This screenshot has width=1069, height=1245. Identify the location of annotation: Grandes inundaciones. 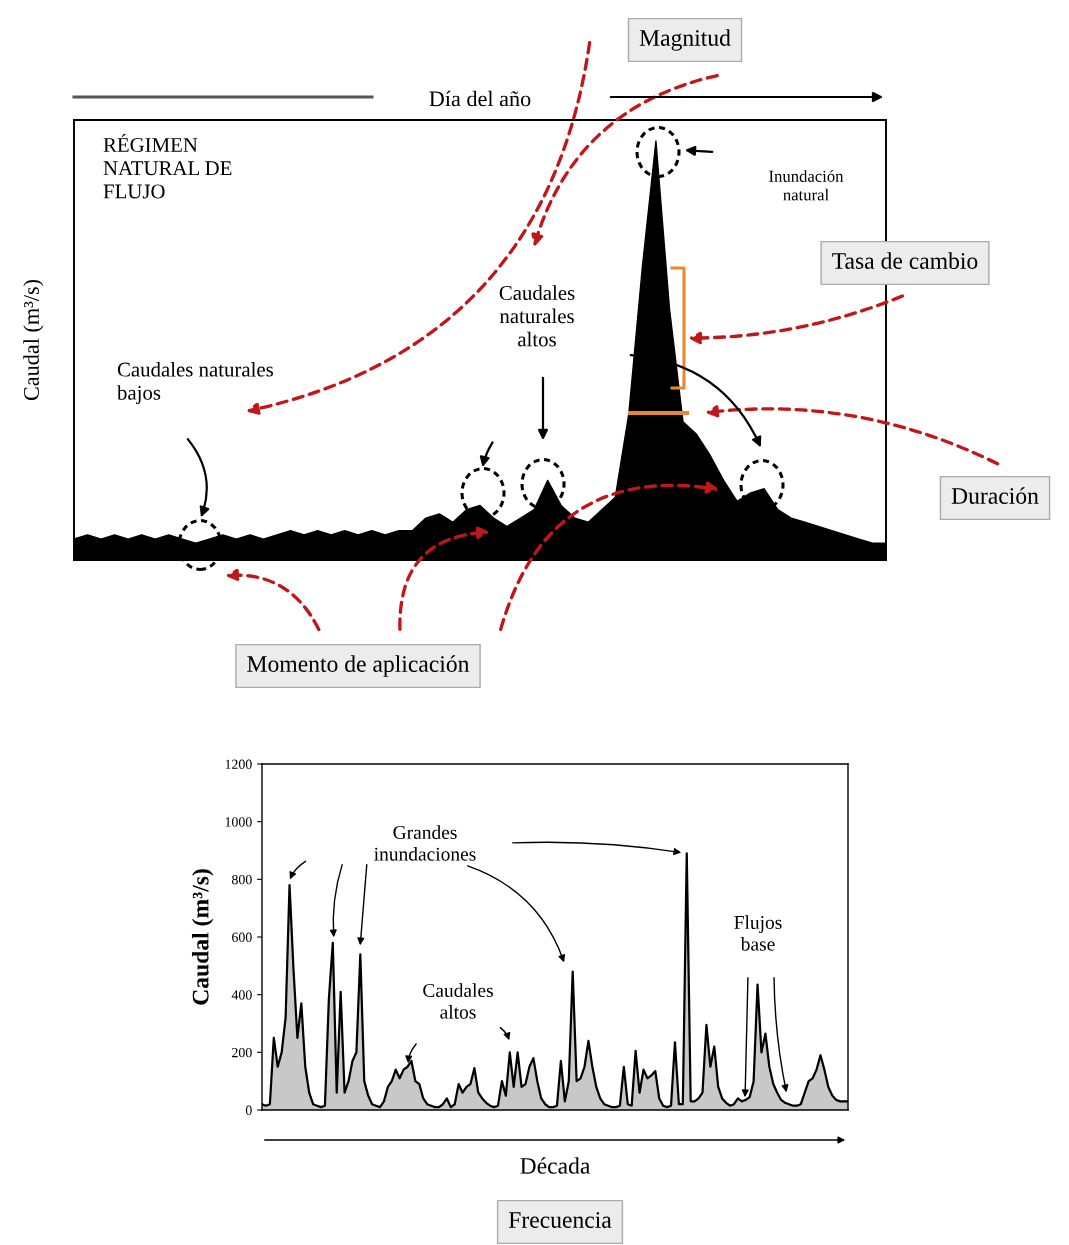
(425, 843).